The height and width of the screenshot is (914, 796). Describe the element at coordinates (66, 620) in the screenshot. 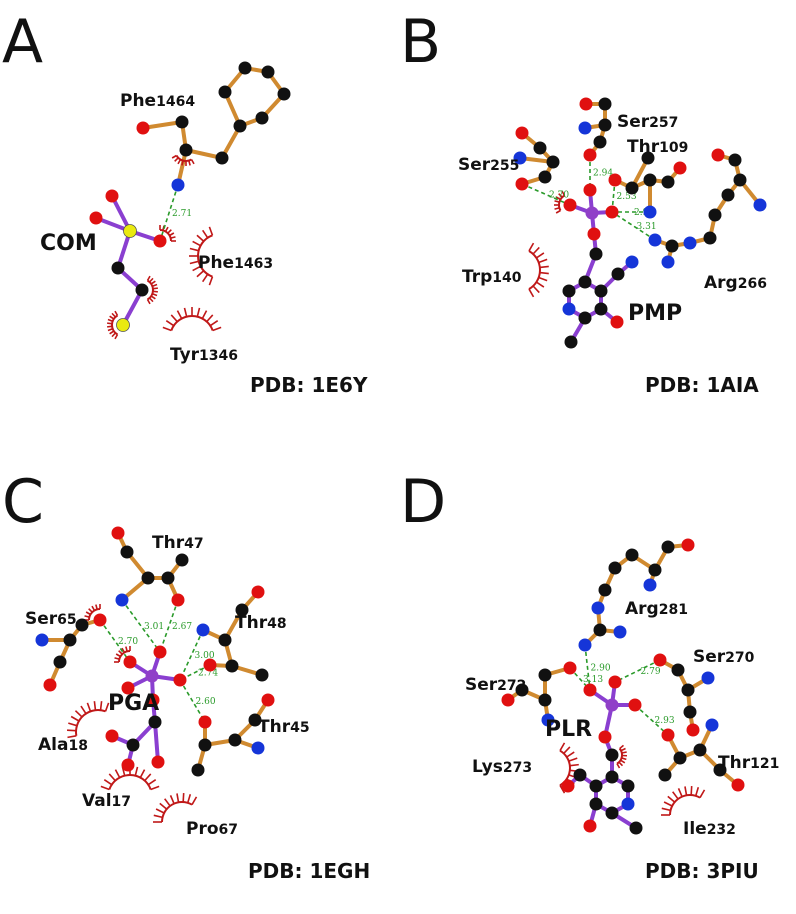

I see `residue-number: 65` at that location.